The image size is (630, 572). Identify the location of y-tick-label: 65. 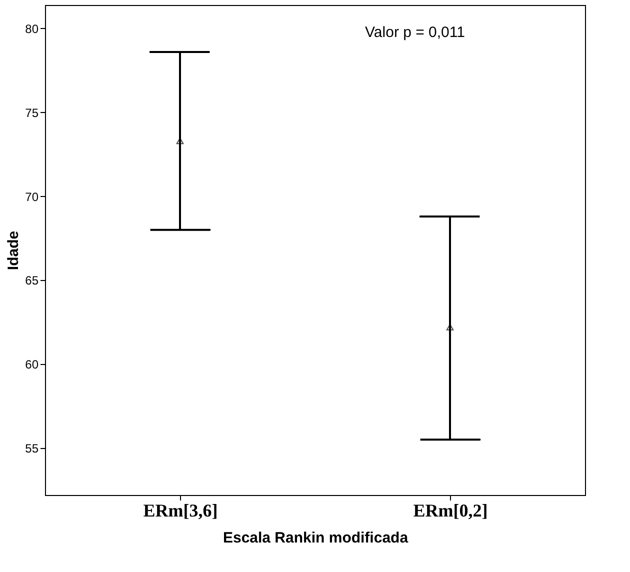
(32, 281).